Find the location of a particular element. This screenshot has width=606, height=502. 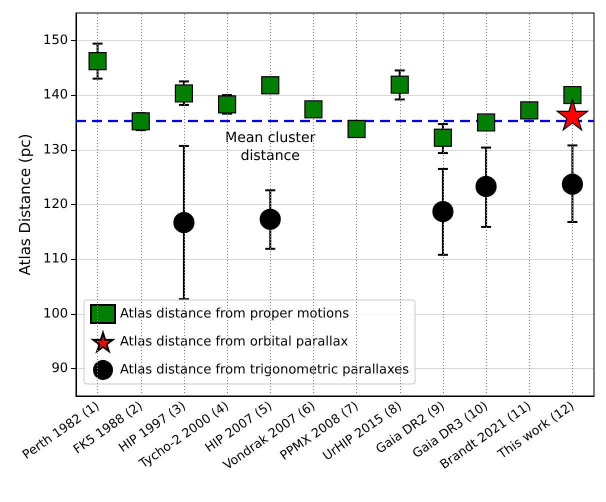

y-tick-label: 120 is located at coordinates (55, 204).